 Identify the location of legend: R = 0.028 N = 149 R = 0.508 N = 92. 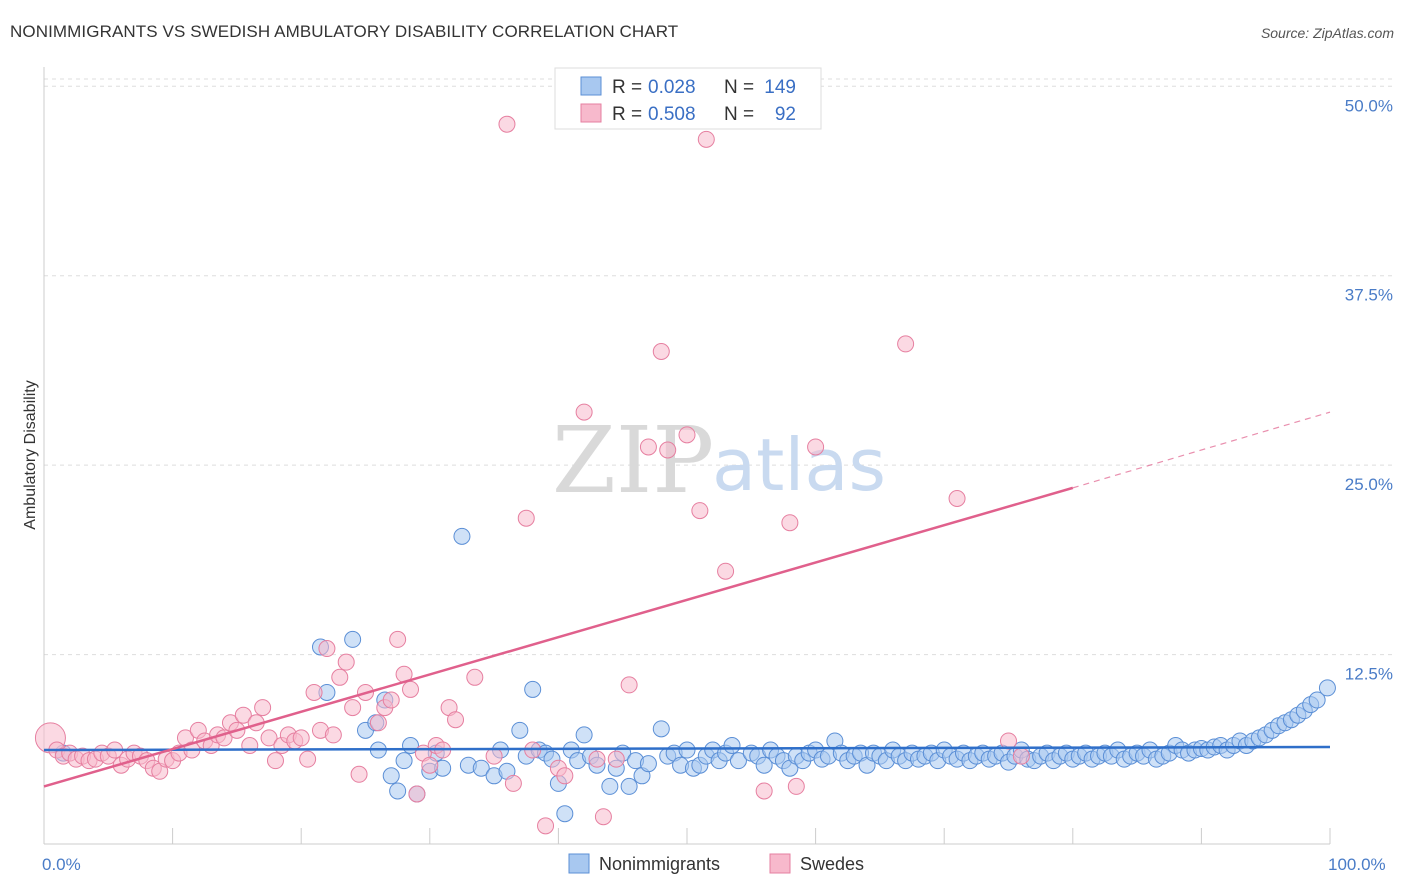
(688, 98).